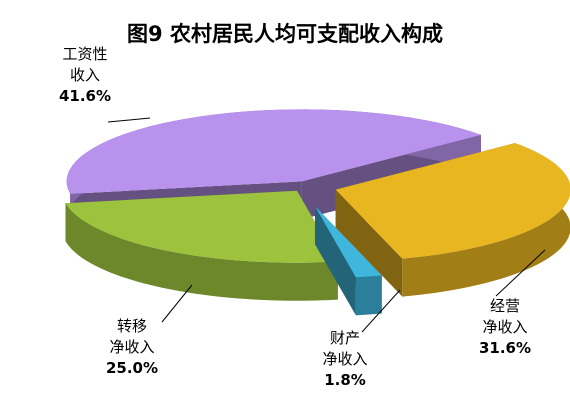 The image size is (570, 414). Describe the element at coordinates (132, 368) in the screenshot. I see `value-label: 25.0%` at that location.